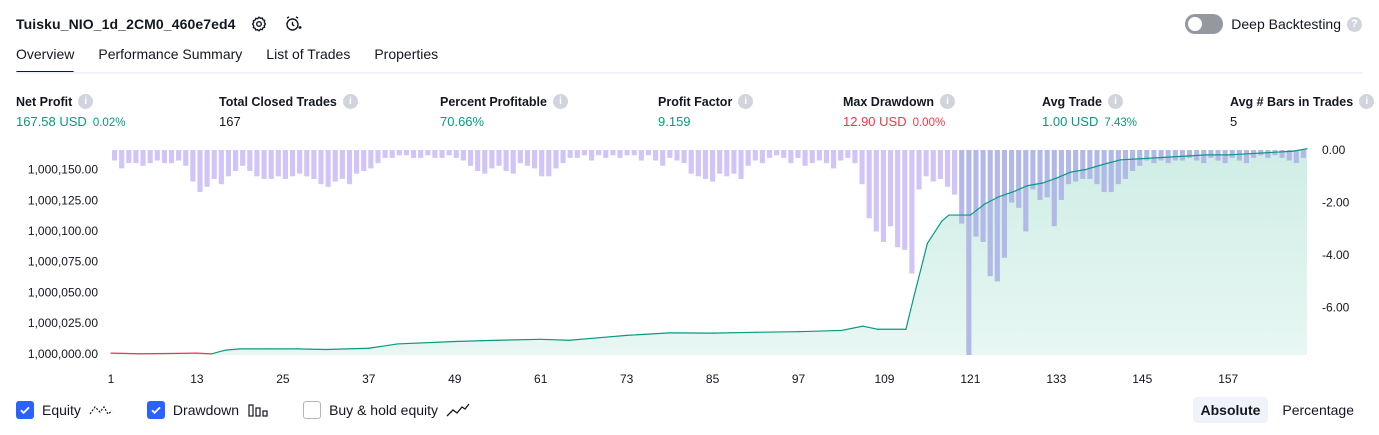 This screenshot has width=1379, height=435. I want to click on metric-label: Avg # Bars in Trades, so click(1292, 101).